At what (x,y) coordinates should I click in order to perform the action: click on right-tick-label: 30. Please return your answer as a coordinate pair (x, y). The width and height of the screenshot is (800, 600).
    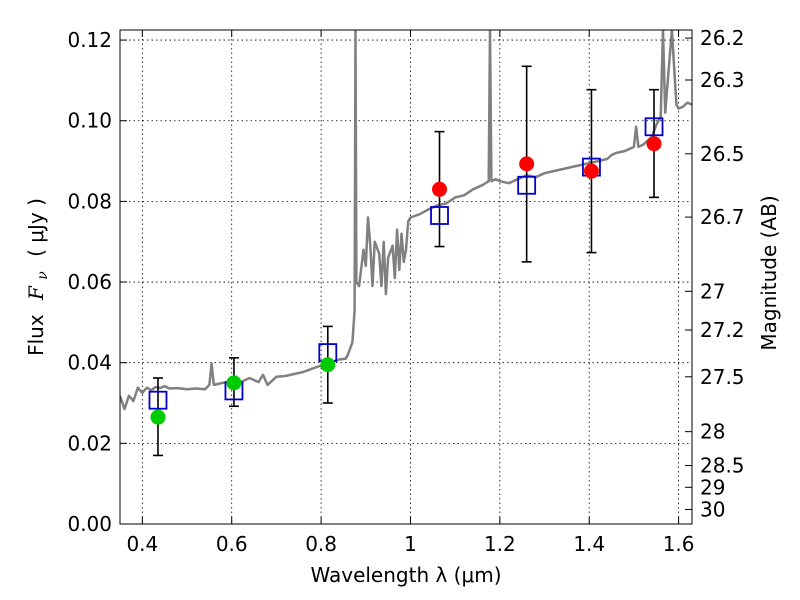
    Looking at the image, I should click on (712, 509).